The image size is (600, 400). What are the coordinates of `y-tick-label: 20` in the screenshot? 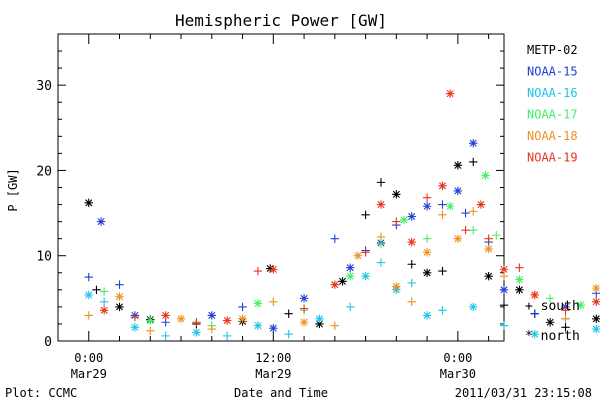 It's located at (44, 171).